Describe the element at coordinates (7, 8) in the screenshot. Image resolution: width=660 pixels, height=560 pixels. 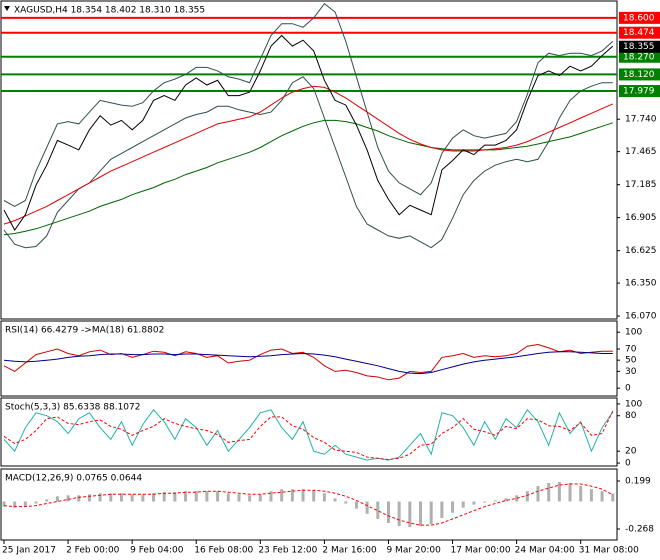
I see `symbol-icon` at that location.